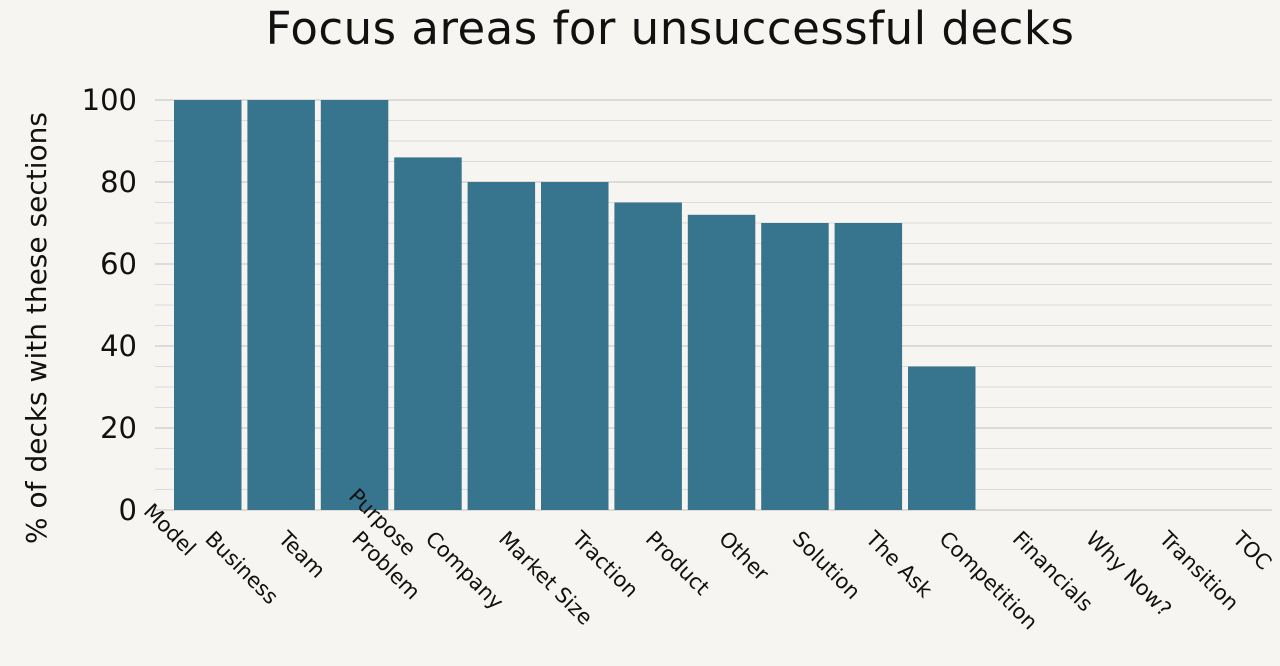 This screenshot has width=1280, height=666. Describe the element at coordinates (1251, 550) in the screenshot. I see `x-tick-label: TOC` at that location.